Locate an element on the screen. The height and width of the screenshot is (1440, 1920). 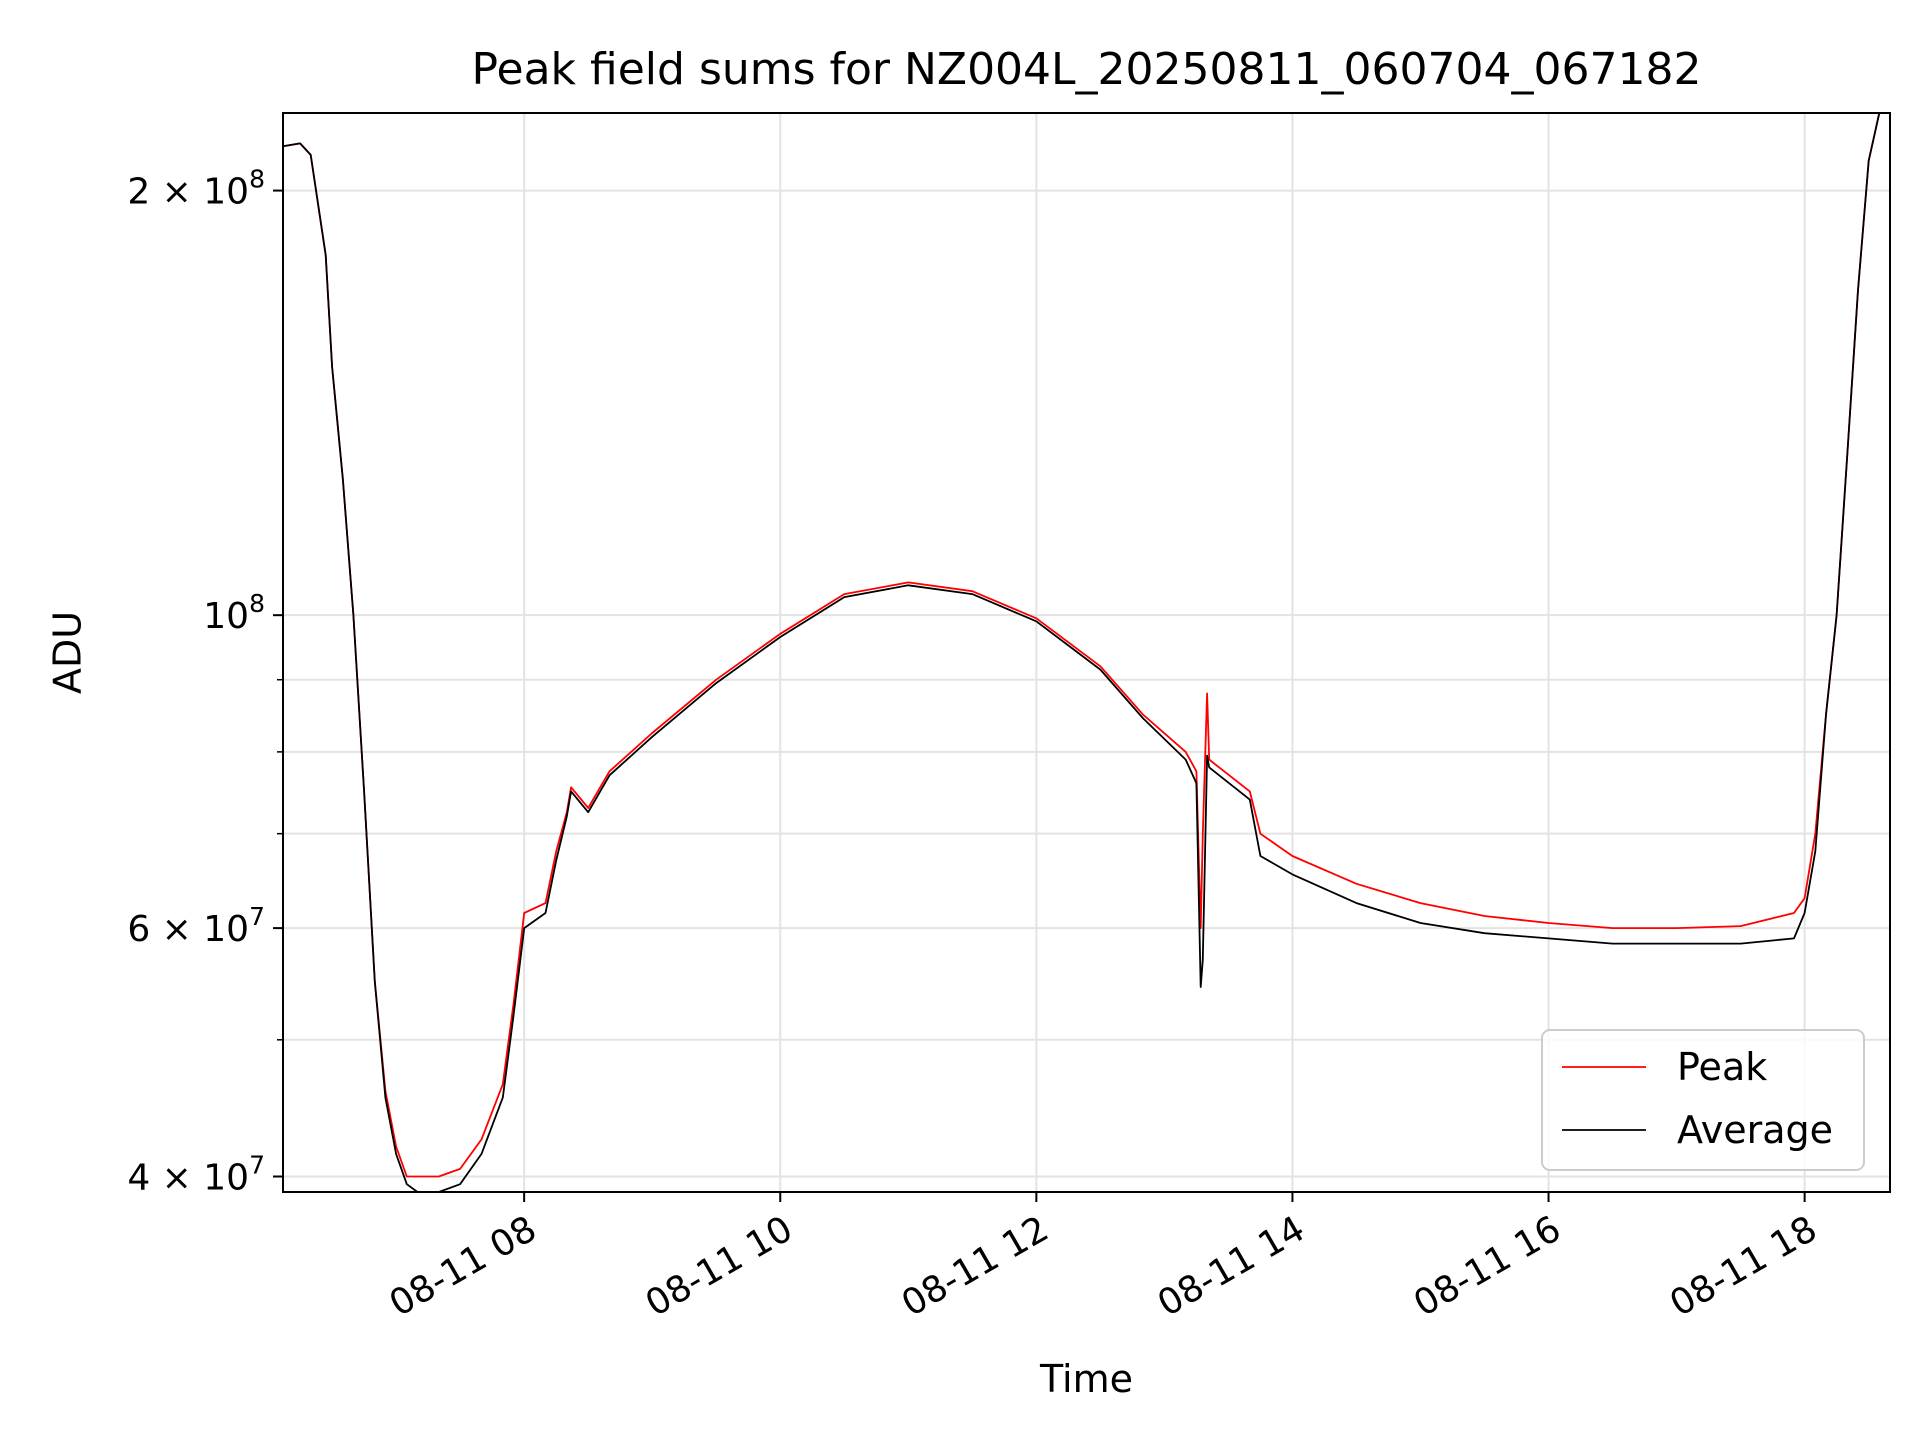
y-tick-label: 2 × 10⁸ is located at coordinates (196, 189).